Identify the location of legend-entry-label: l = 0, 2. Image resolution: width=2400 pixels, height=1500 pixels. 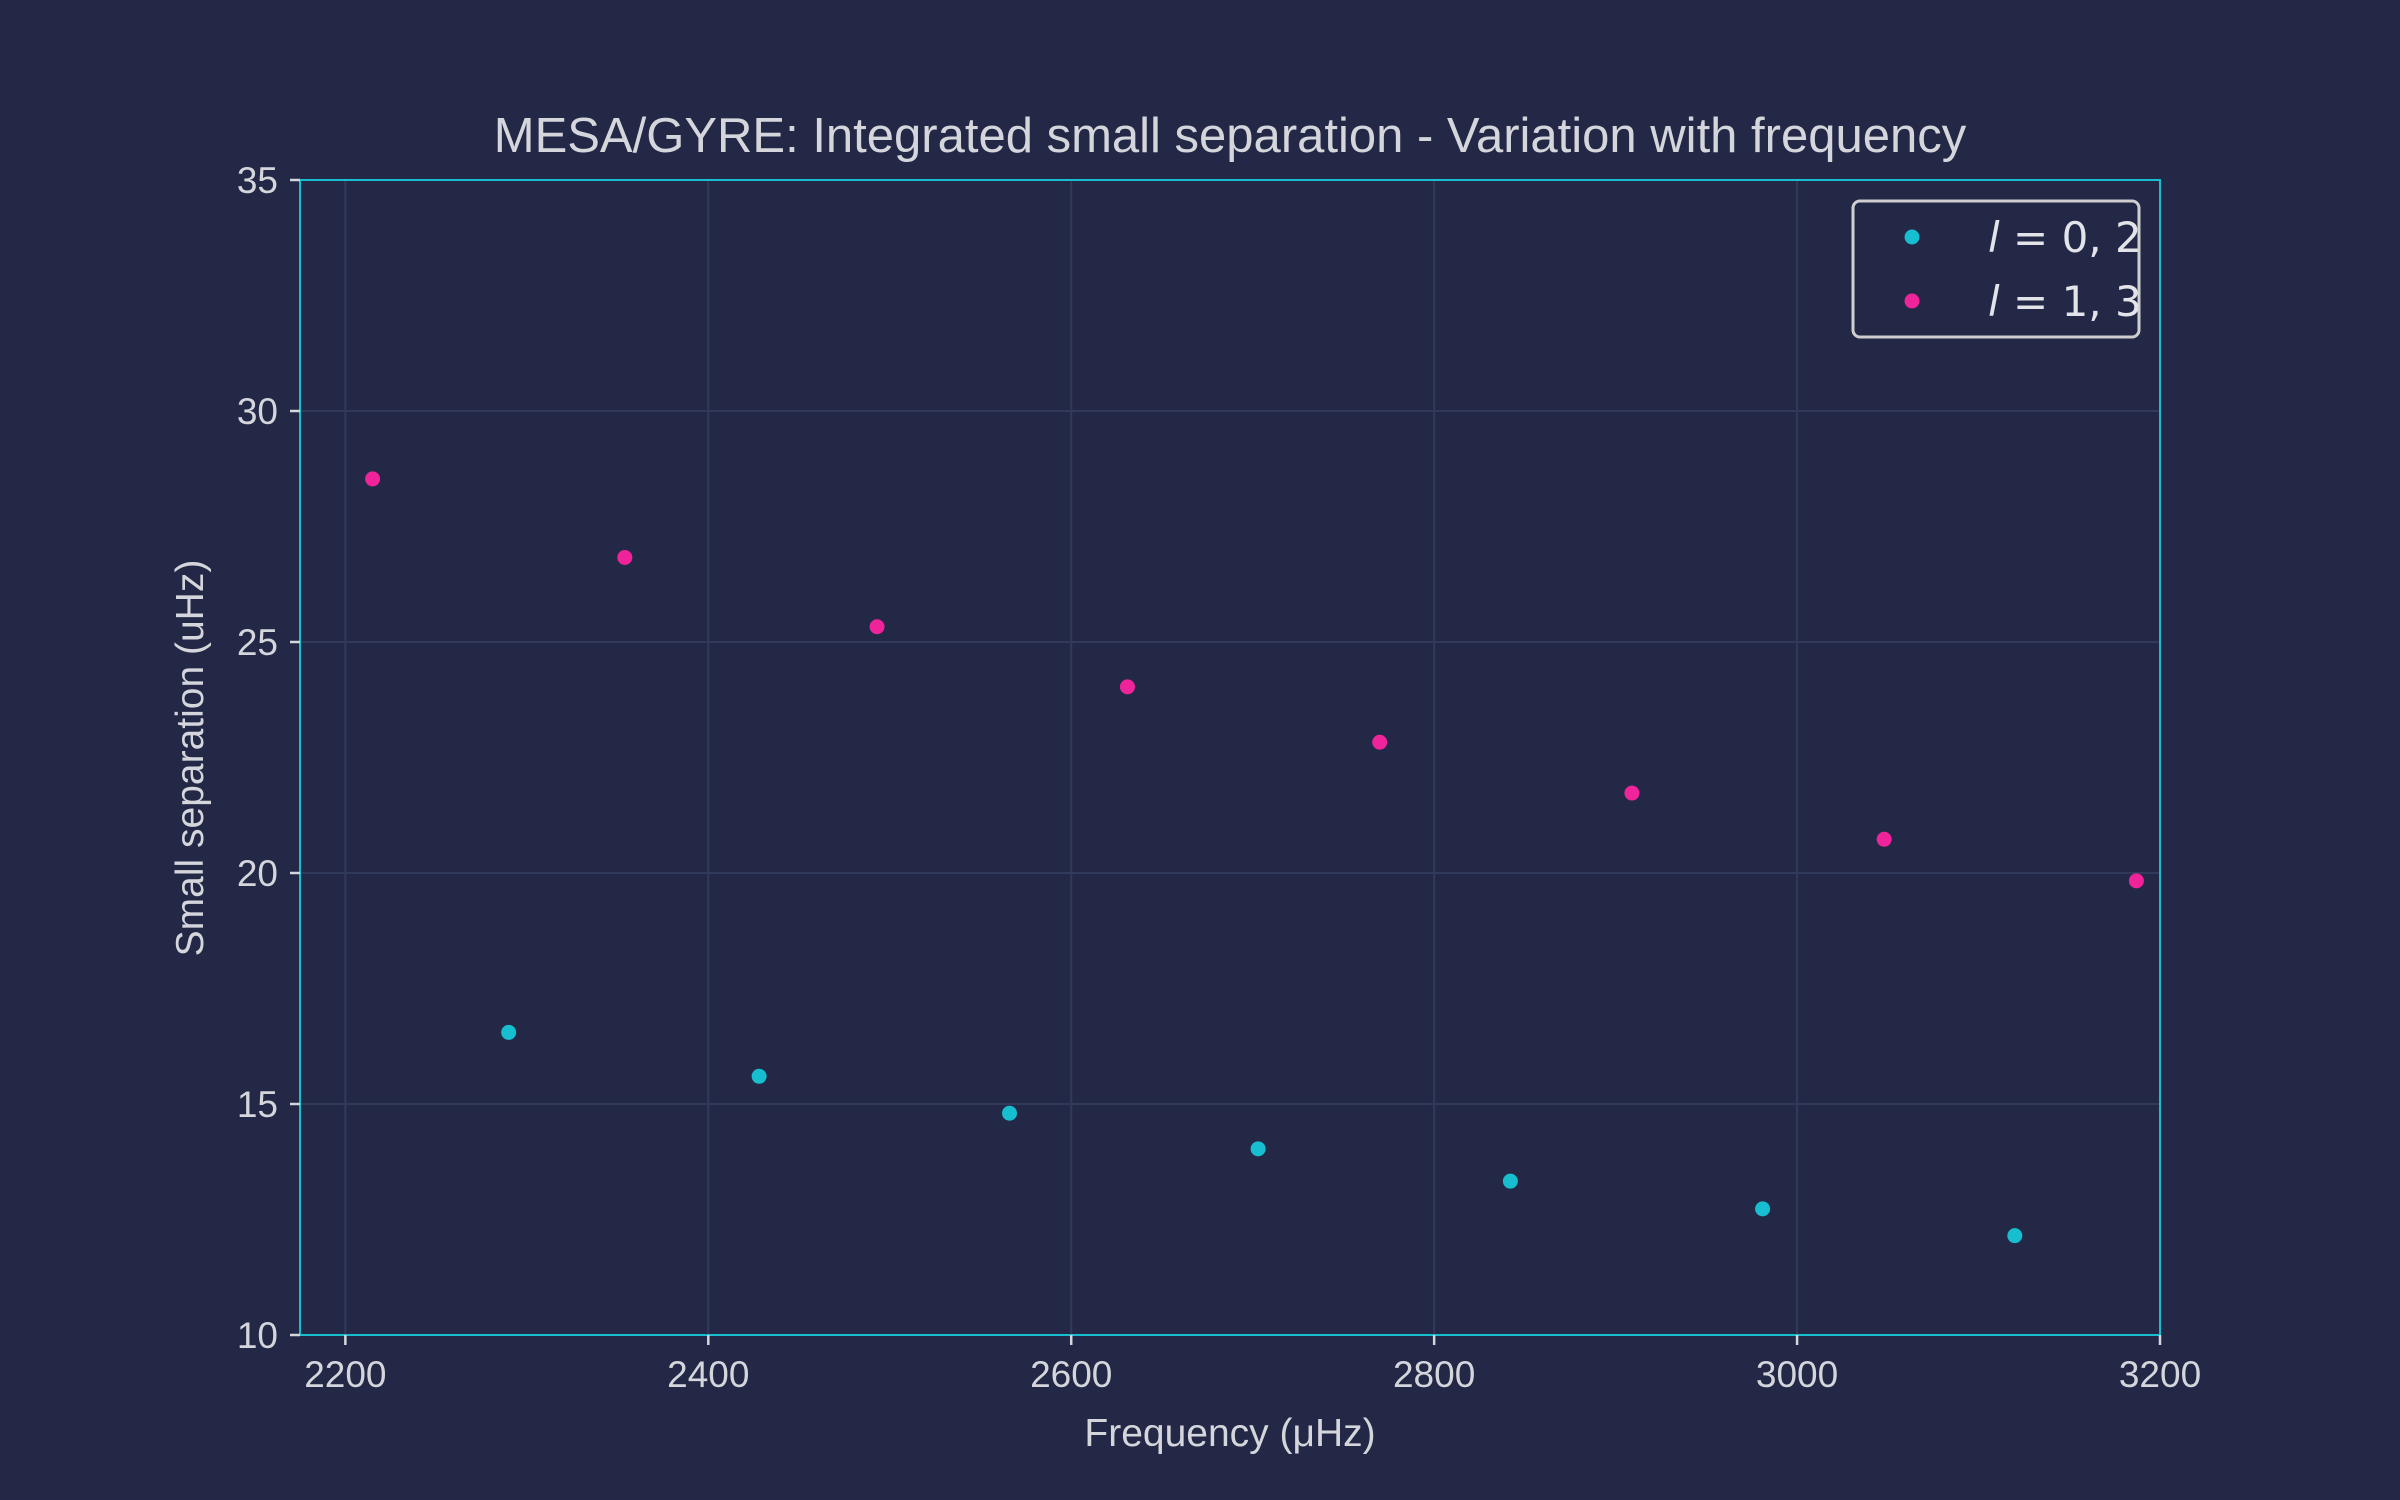
(2065, 237).